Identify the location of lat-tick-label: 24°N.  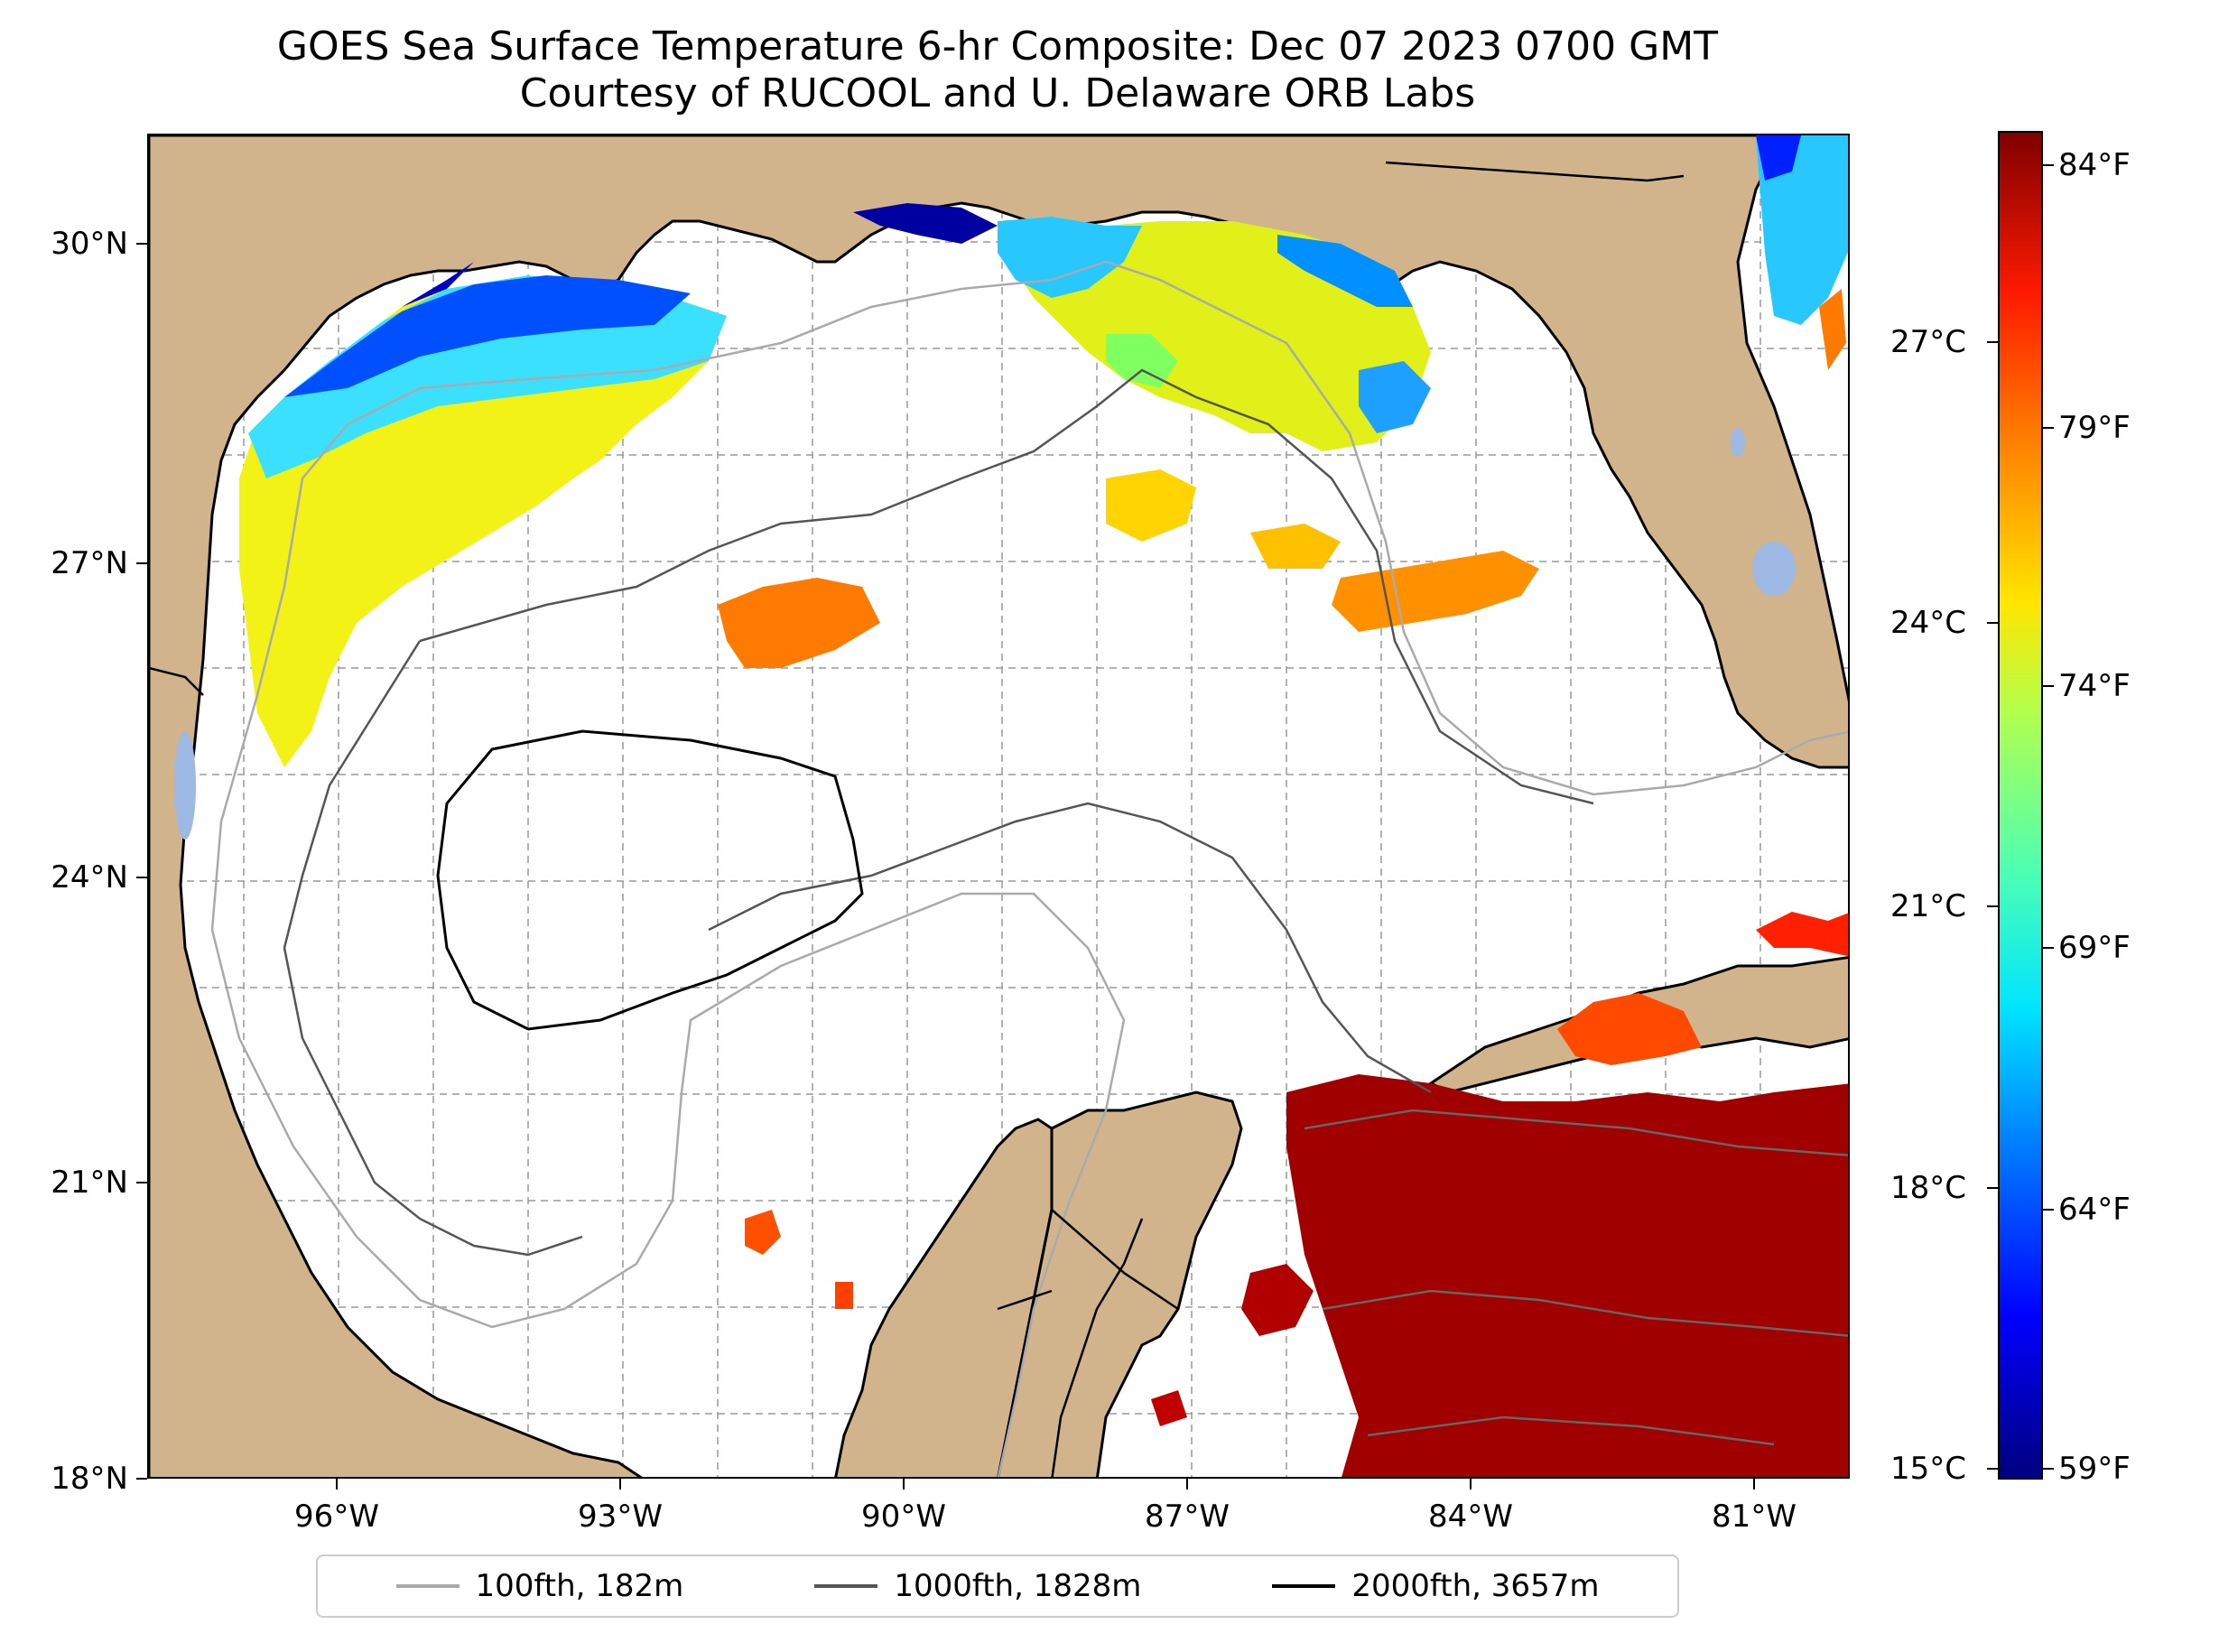
(89, 877).